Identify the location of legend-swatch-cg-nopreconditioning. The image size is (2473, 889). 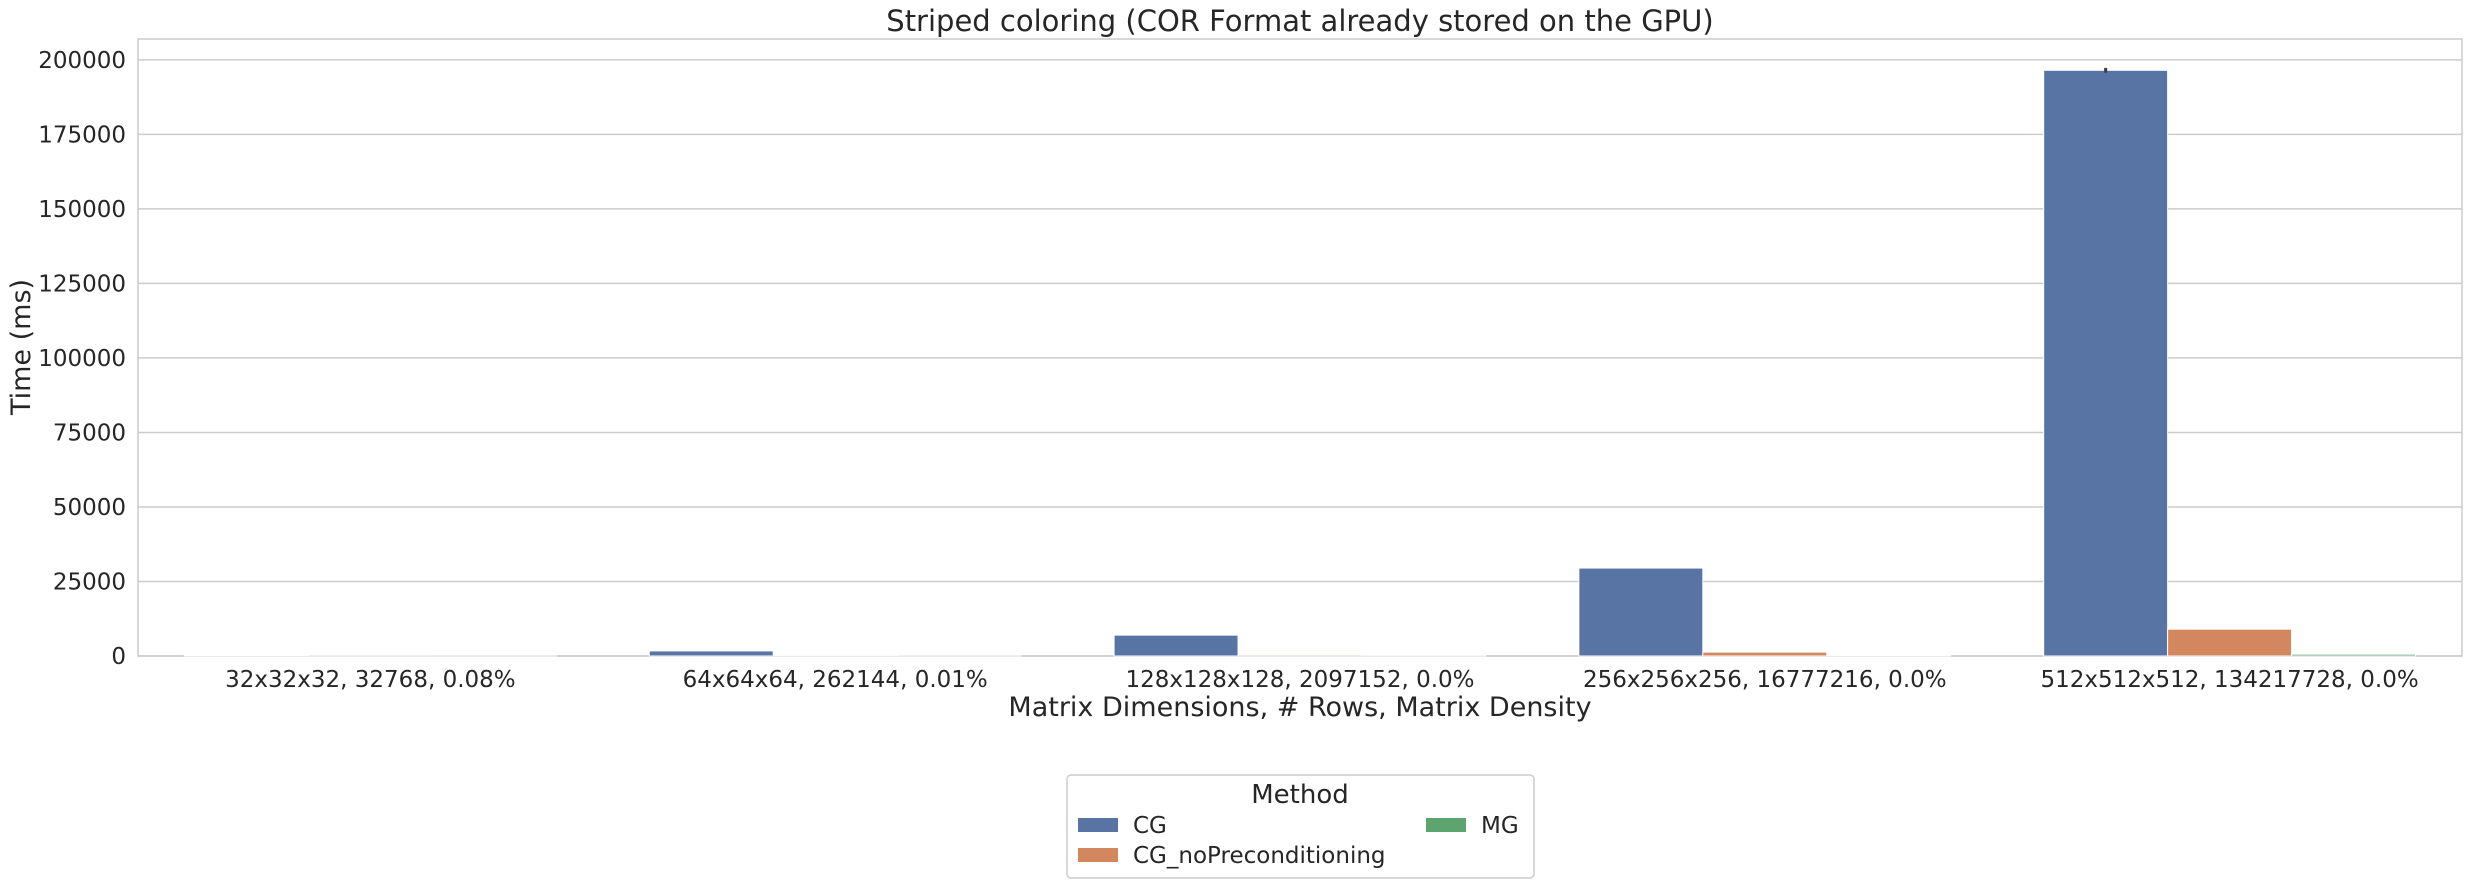
(1098, 855).